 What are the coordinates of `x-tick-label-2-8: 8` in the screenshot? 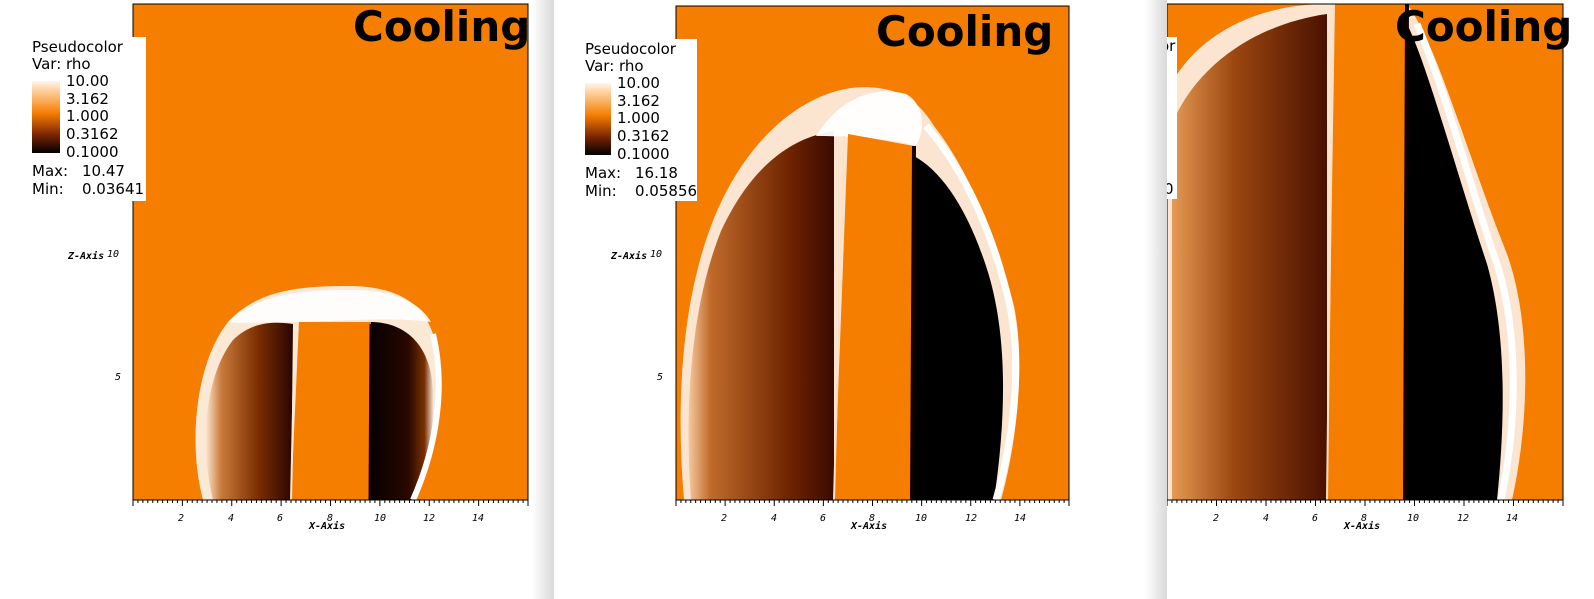 It's located at (872, 518).